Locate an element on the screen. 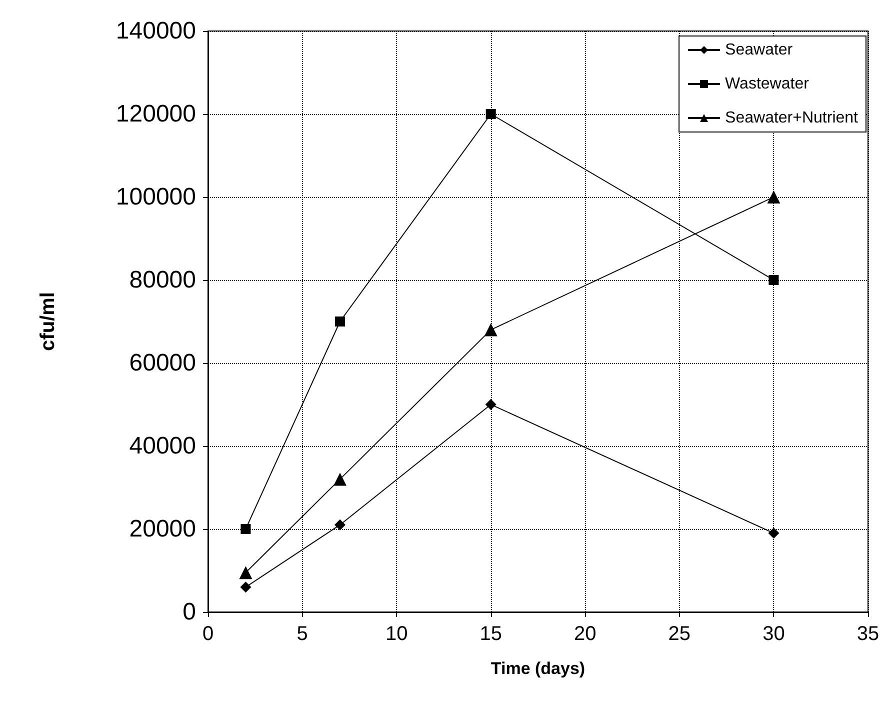 The height and width of the screenshot is (719, 896). x-tick-label: 5 is located at coordinates (302, 634).